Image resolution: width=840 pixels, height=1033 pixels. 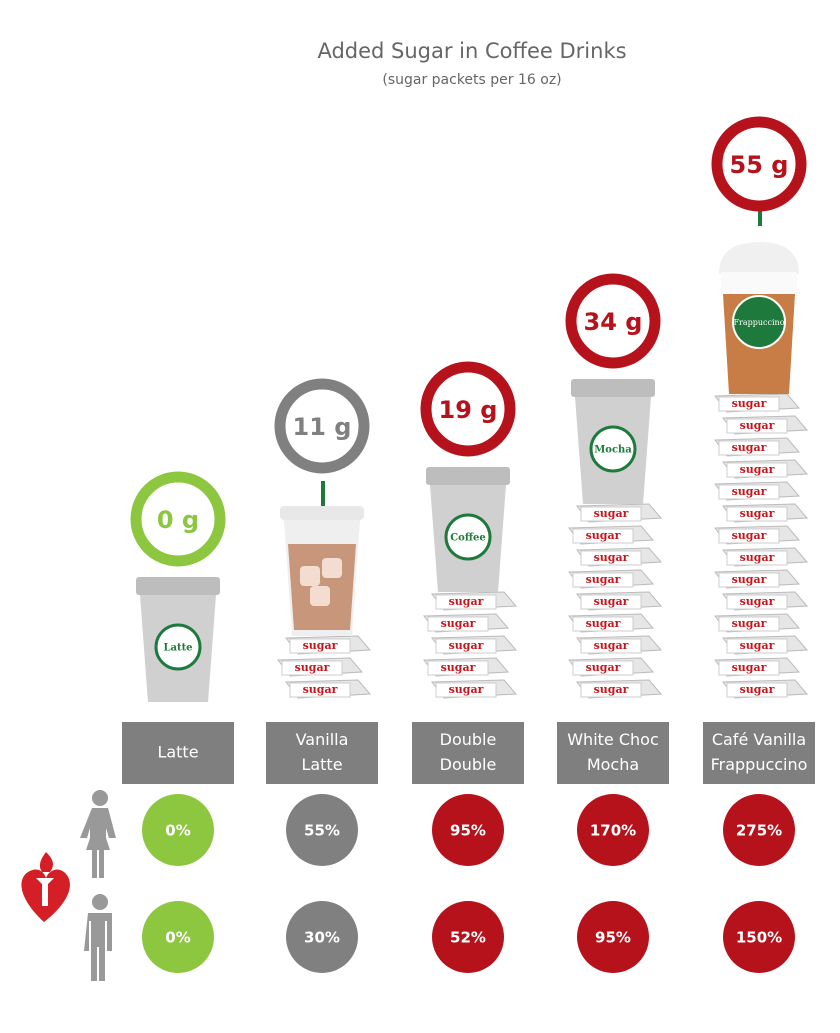 What do you see at coordinates (613, 450) in the screenshot?
I see `cup-label: Mocha` at bounding box center [613, 450].